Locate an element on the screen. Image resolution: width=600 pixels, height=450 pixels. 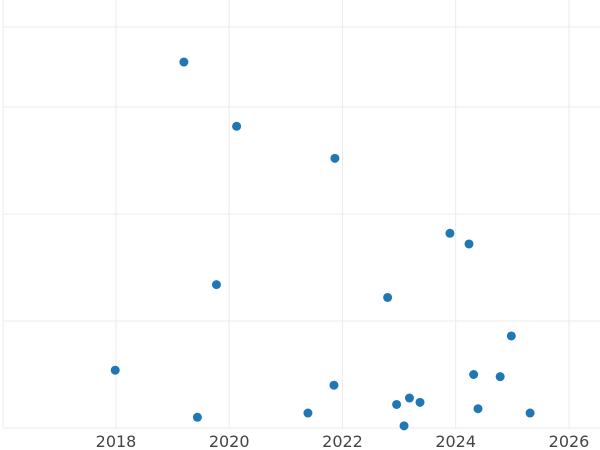
x-axis-ticks: 2018 2020 2022 2024 2026 is located at coordinates (343, 441).